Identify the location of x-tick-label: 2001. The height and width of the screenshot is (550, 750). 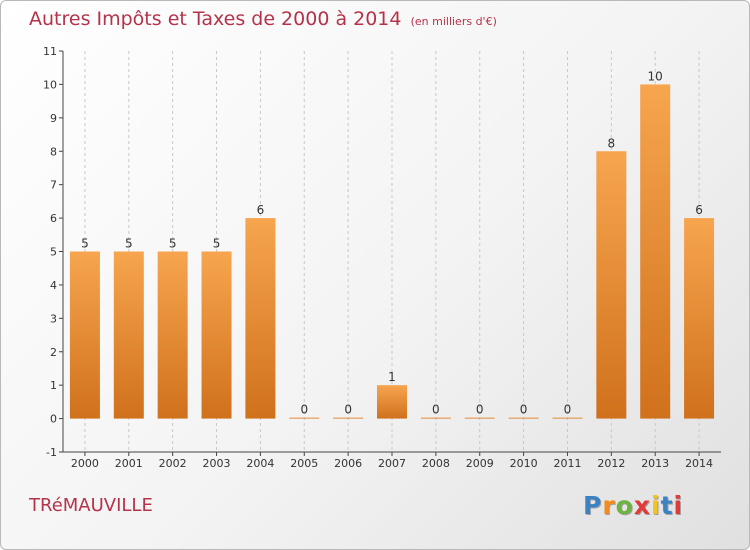
(129, 463).